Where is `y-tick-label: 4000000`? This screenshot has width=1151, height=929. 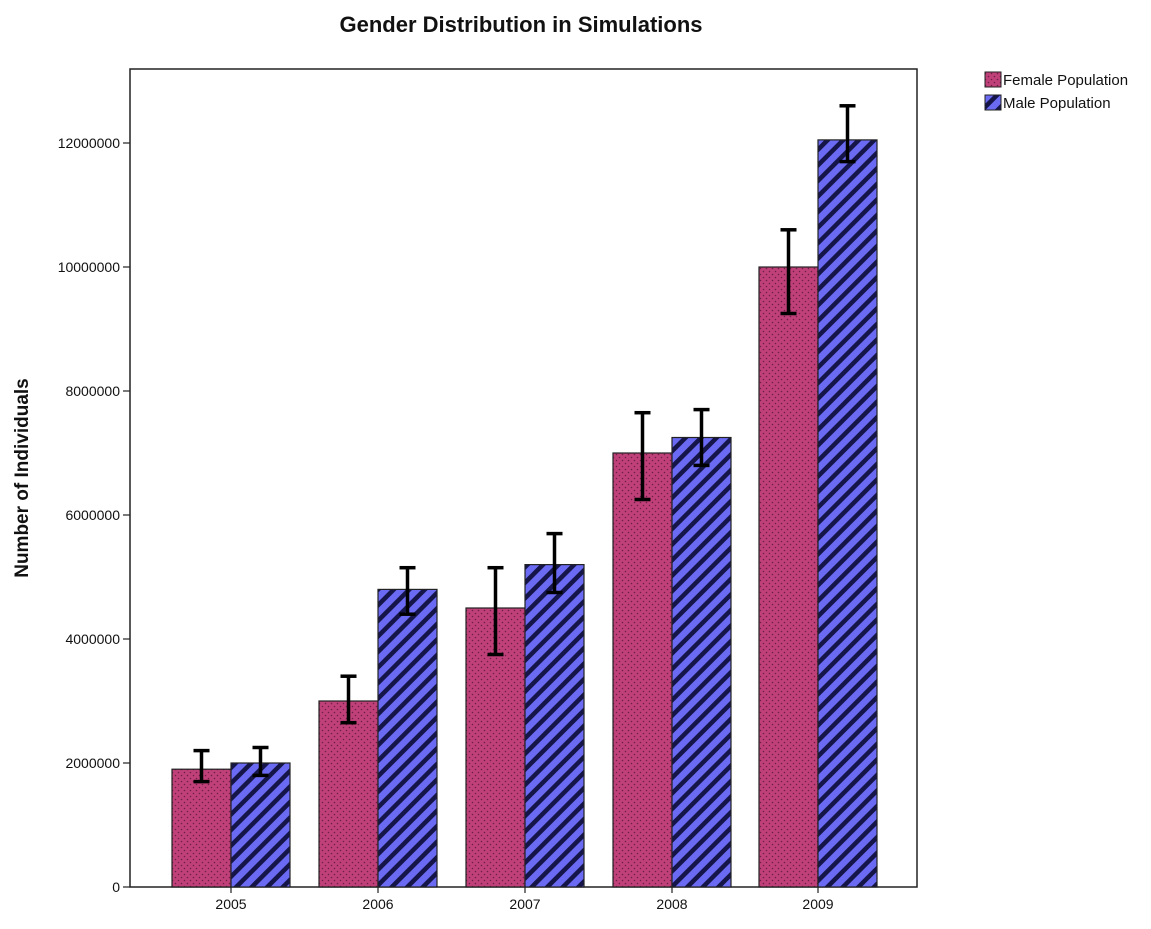
y-tick-label: 4000000 is located at coordinates (92, 639).